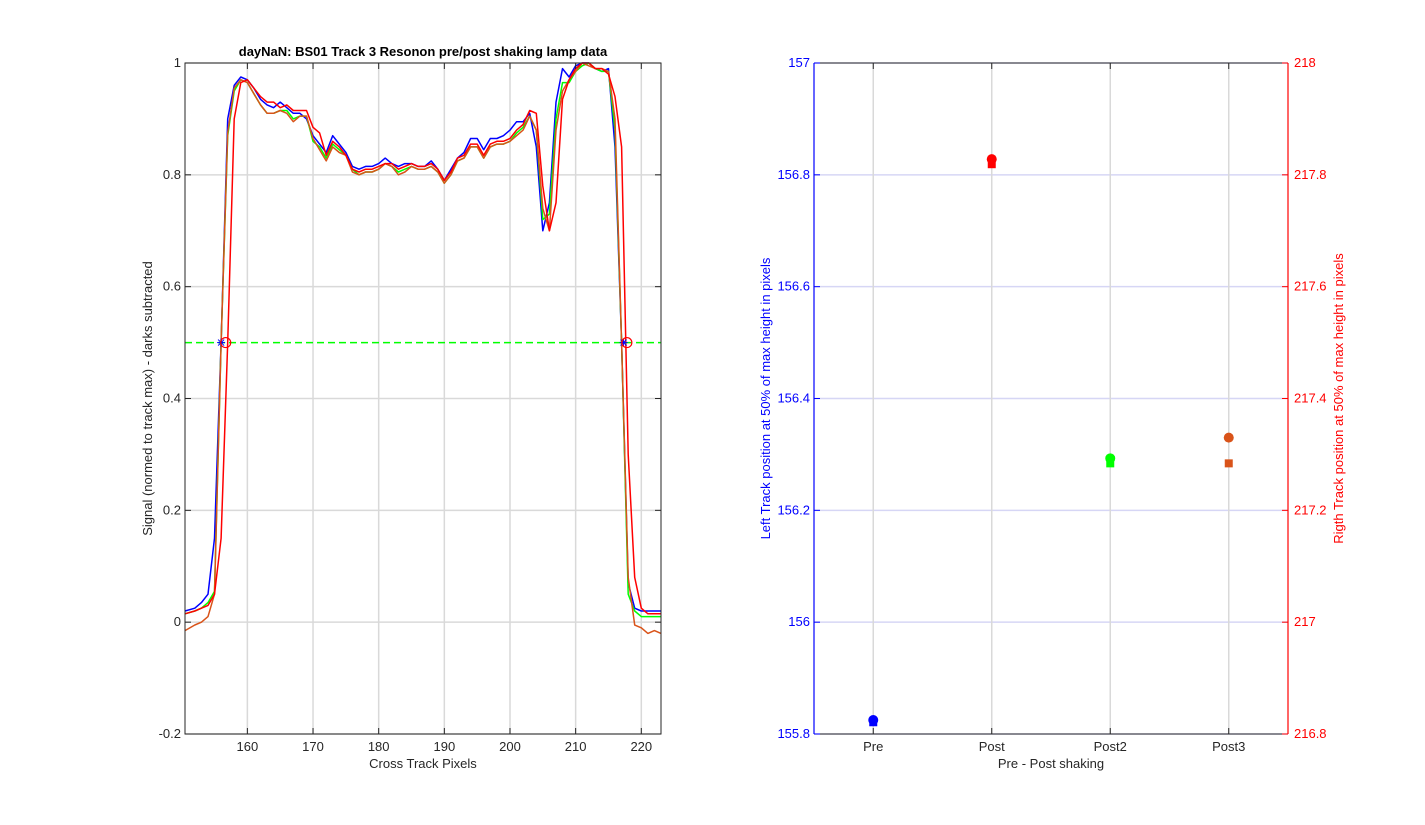 Image resolution: width=1425 pixels, height=825 pixels. I want to click on category-tick-label: Post, so click(992, 746).